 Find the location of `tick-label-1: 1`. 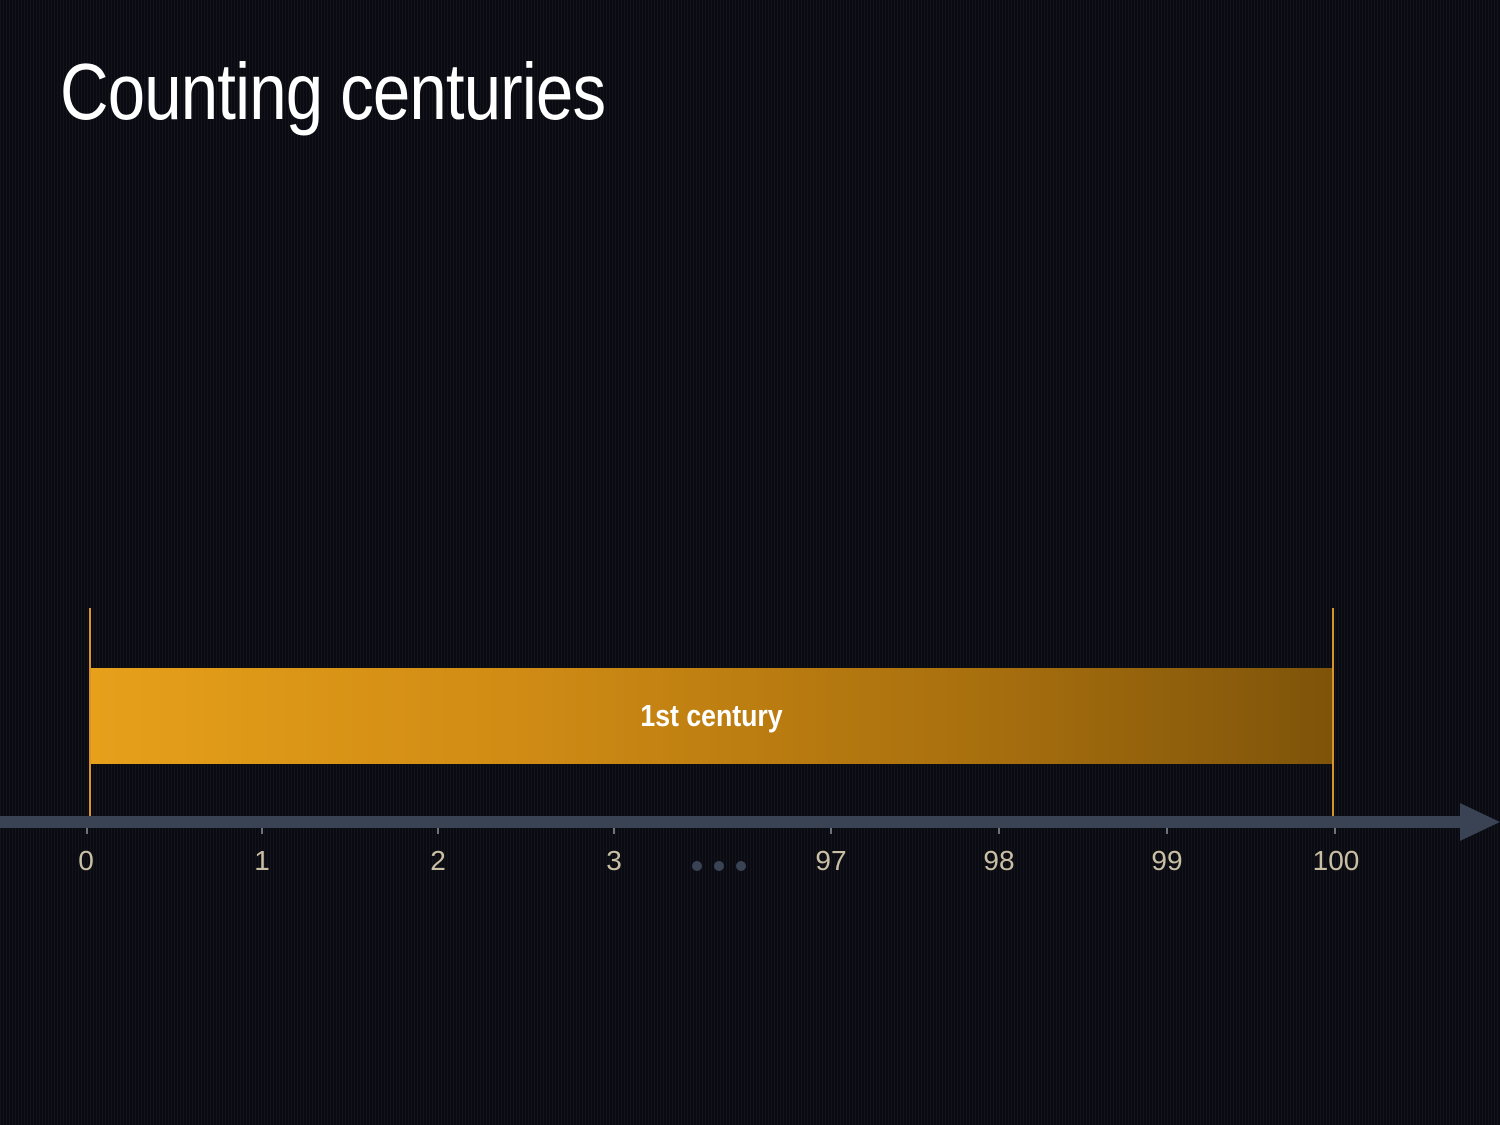

tick-label-1: 1 is located at coordinates (262, 860).